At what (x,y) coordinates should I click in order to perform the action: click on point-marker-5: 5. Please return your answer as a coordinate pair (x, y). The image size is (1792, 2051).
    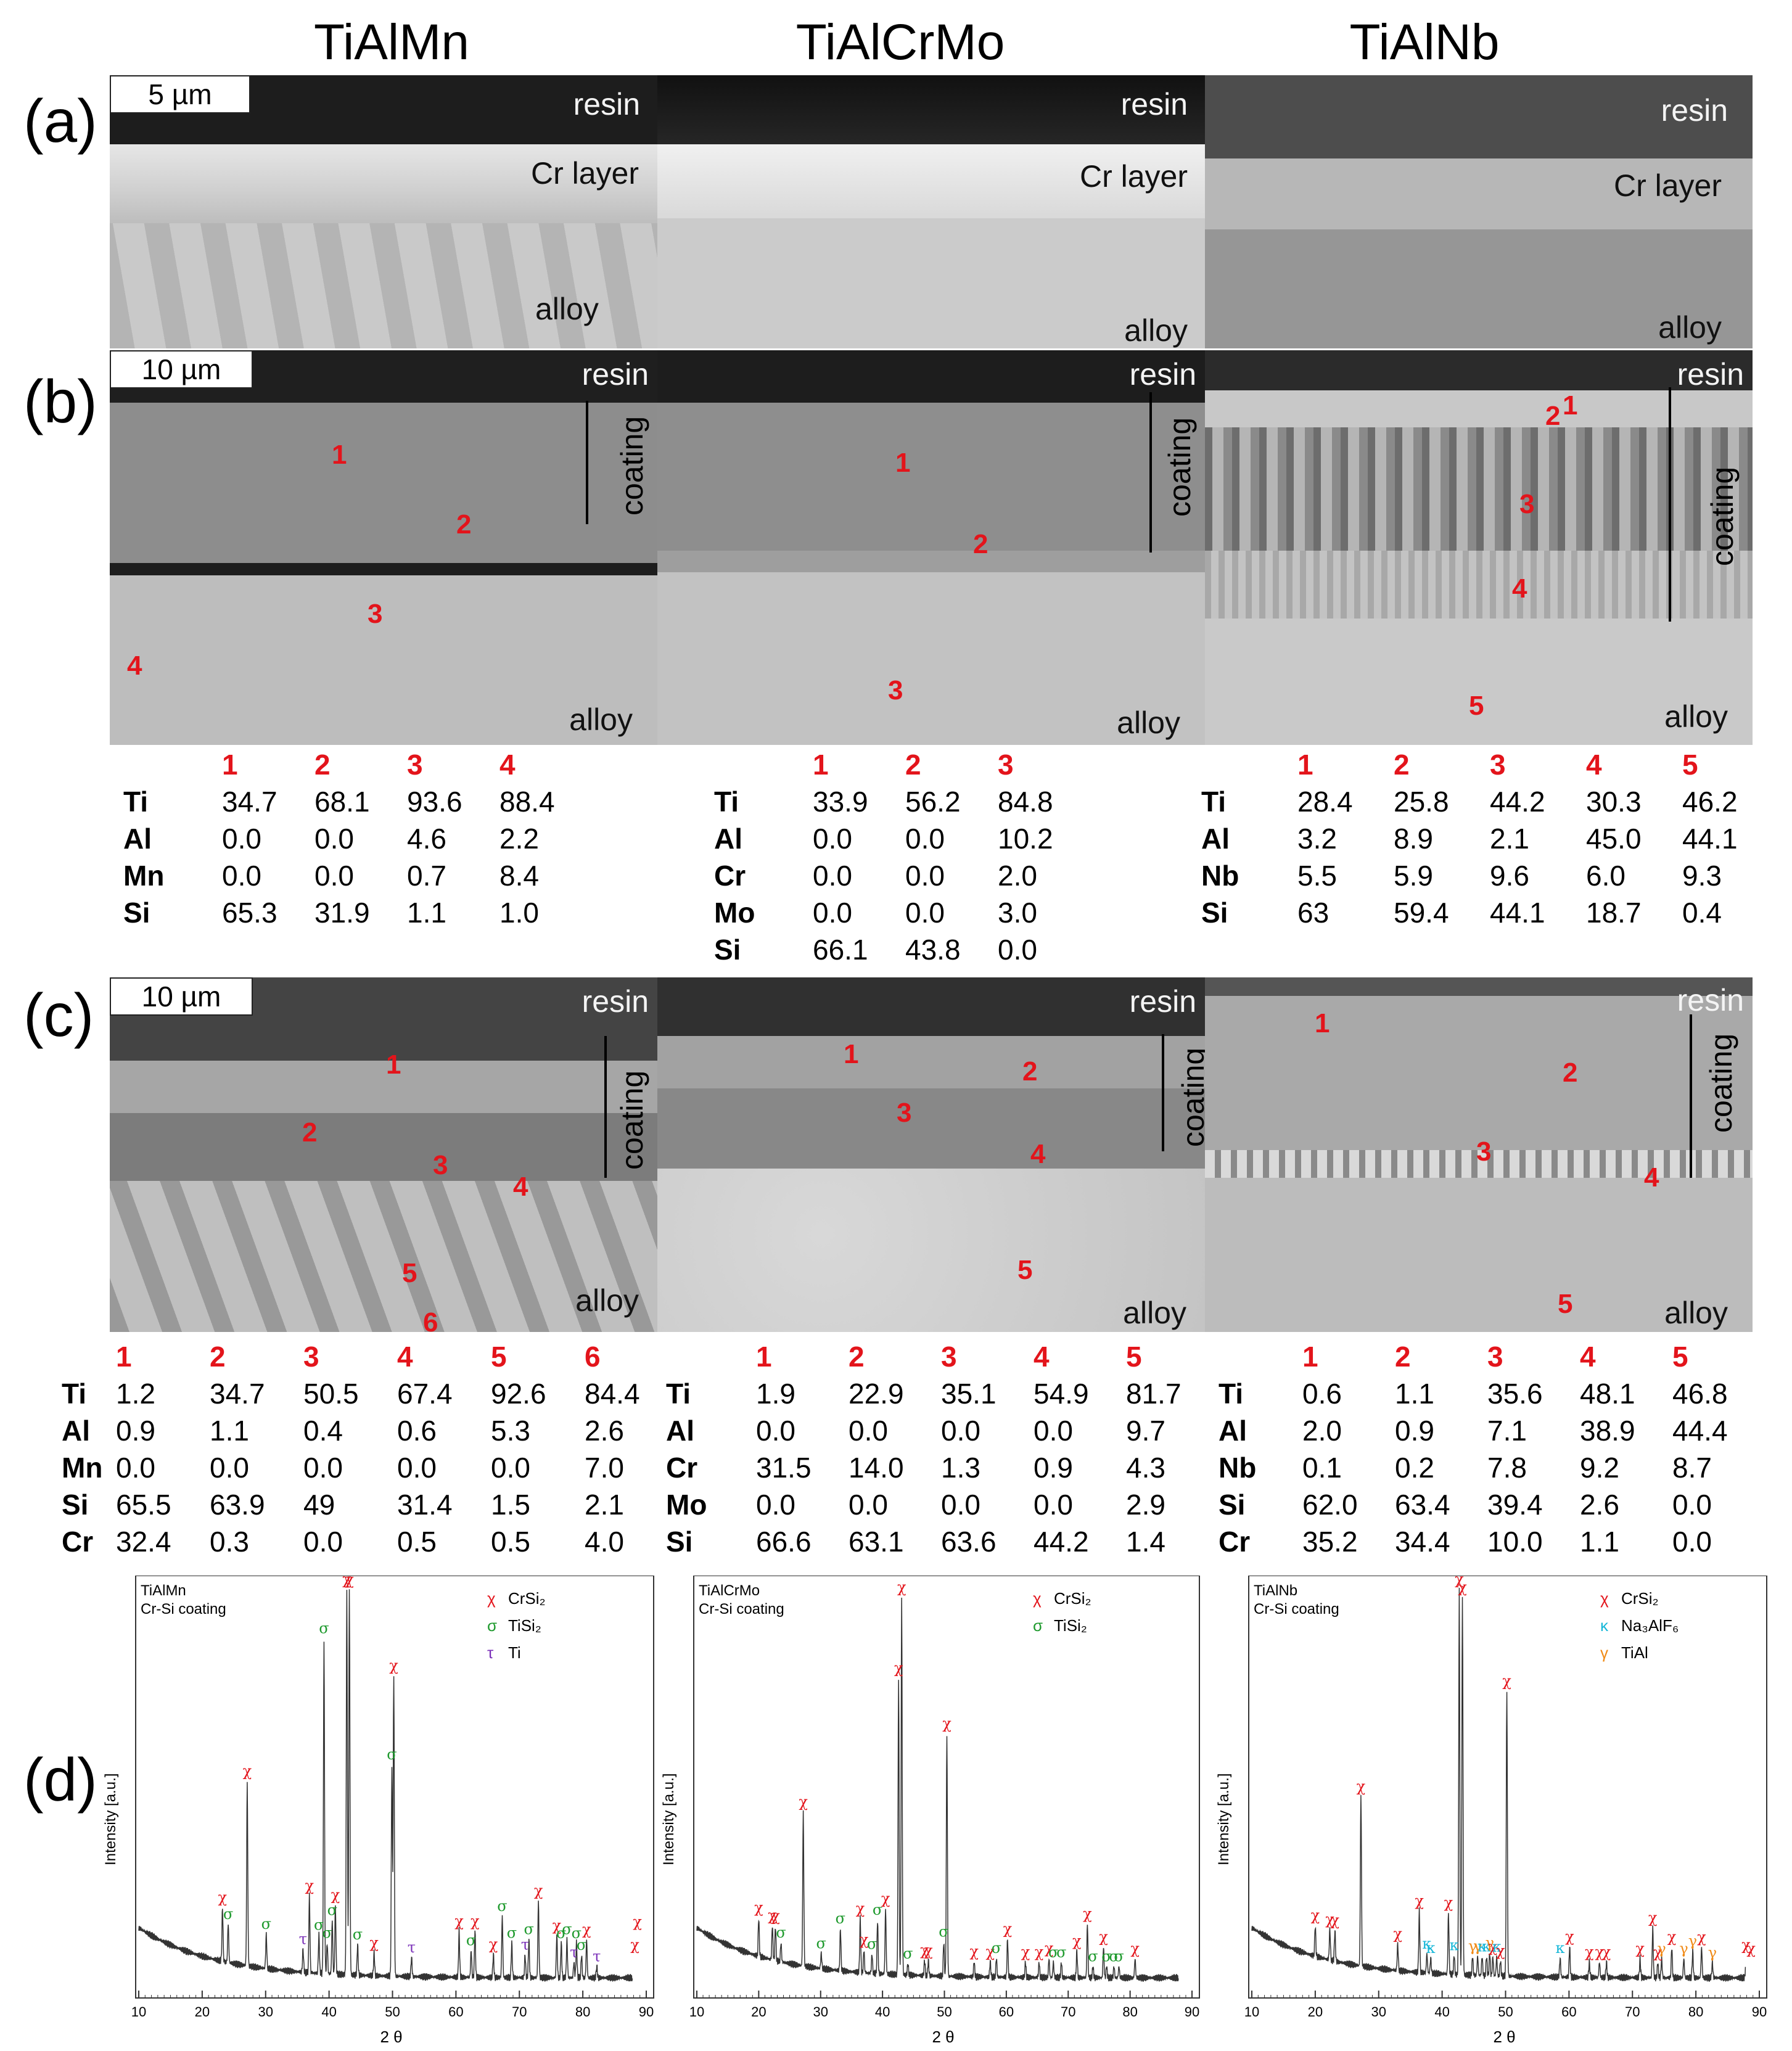
    Looking at the image, I should click on (409, 1273).